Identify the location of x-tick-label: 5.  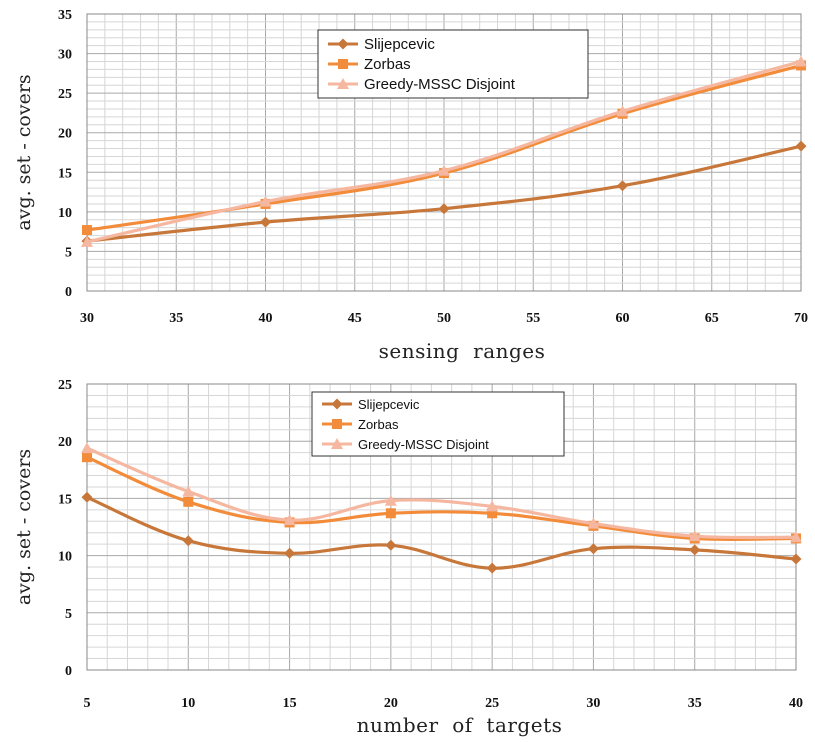
(87, 703).